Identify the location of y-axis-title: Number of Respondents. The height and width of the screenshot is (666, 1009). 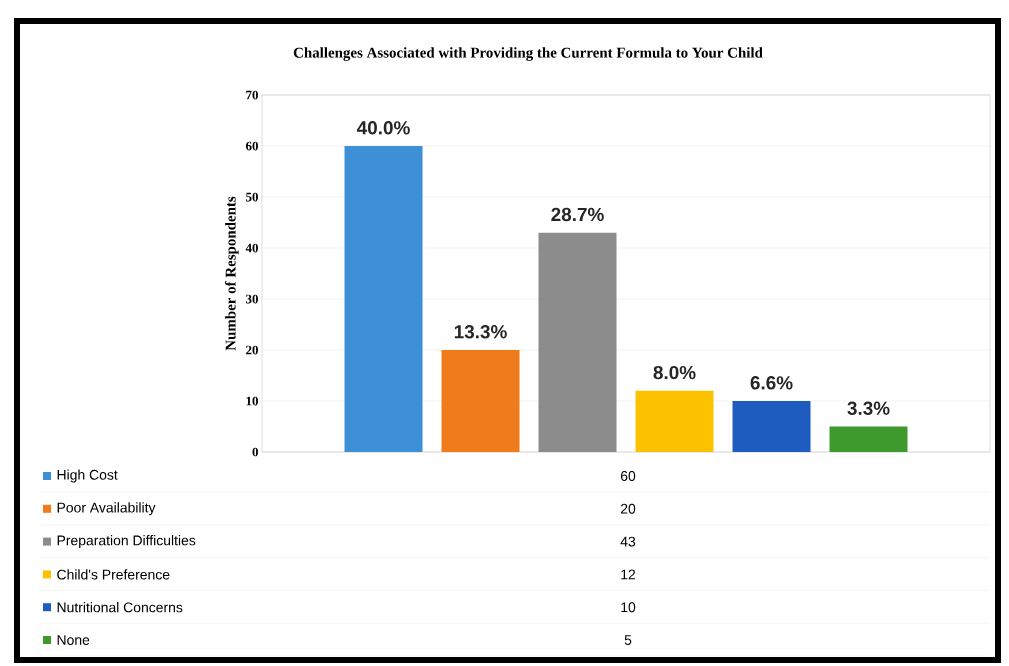
(231, 273).